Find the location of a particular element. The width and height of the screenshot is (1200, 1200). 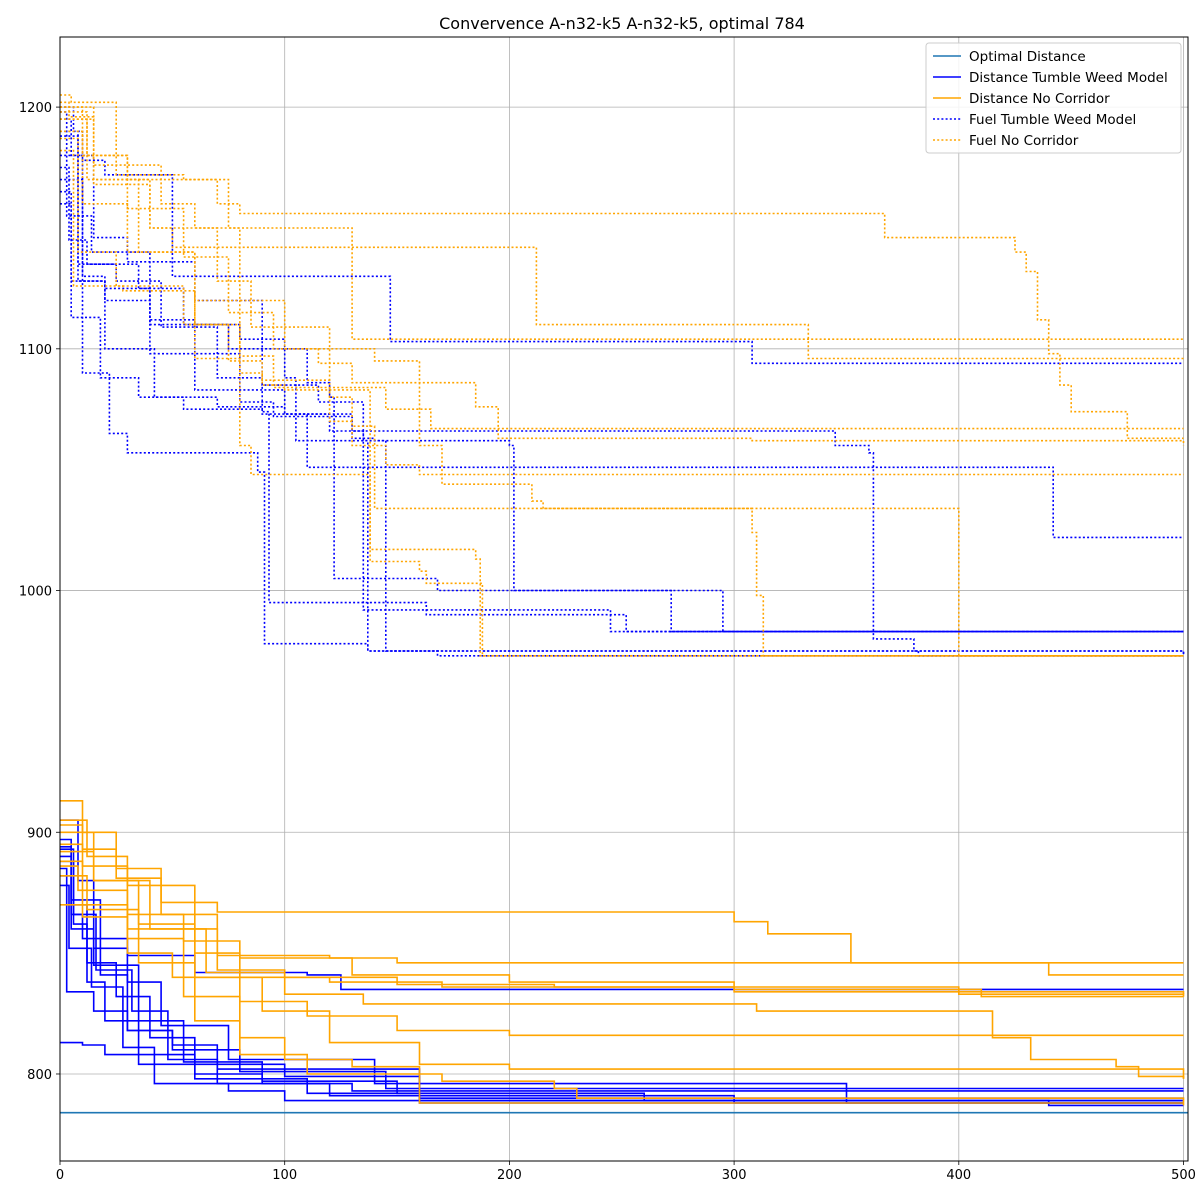

x-tick-label: 500 is located at coordinates (1183, 1175).